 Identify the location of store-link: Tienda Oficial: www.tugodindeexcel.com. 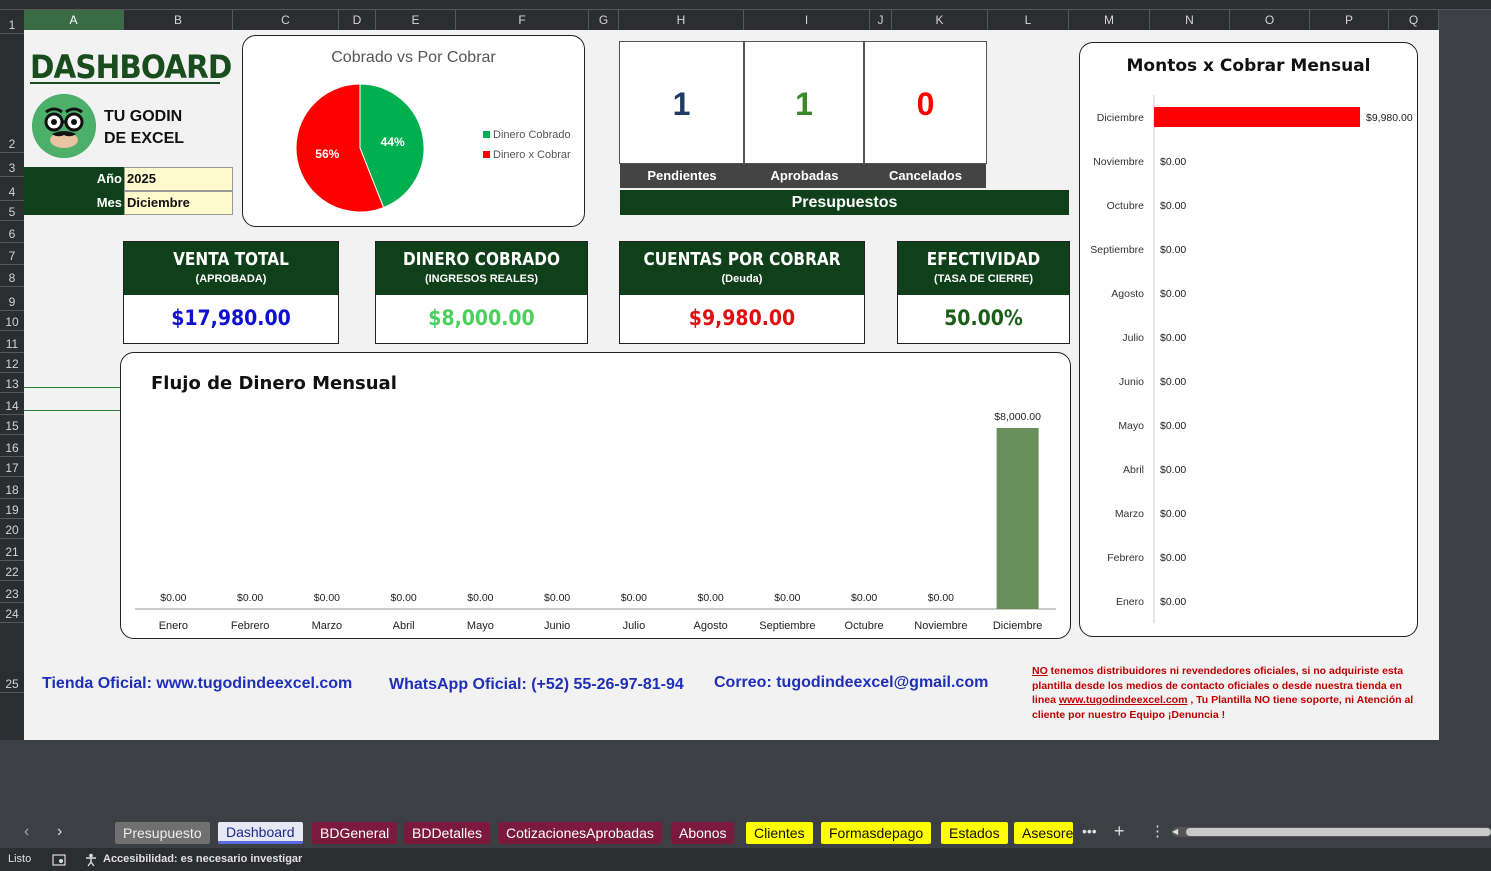
(197, 683).